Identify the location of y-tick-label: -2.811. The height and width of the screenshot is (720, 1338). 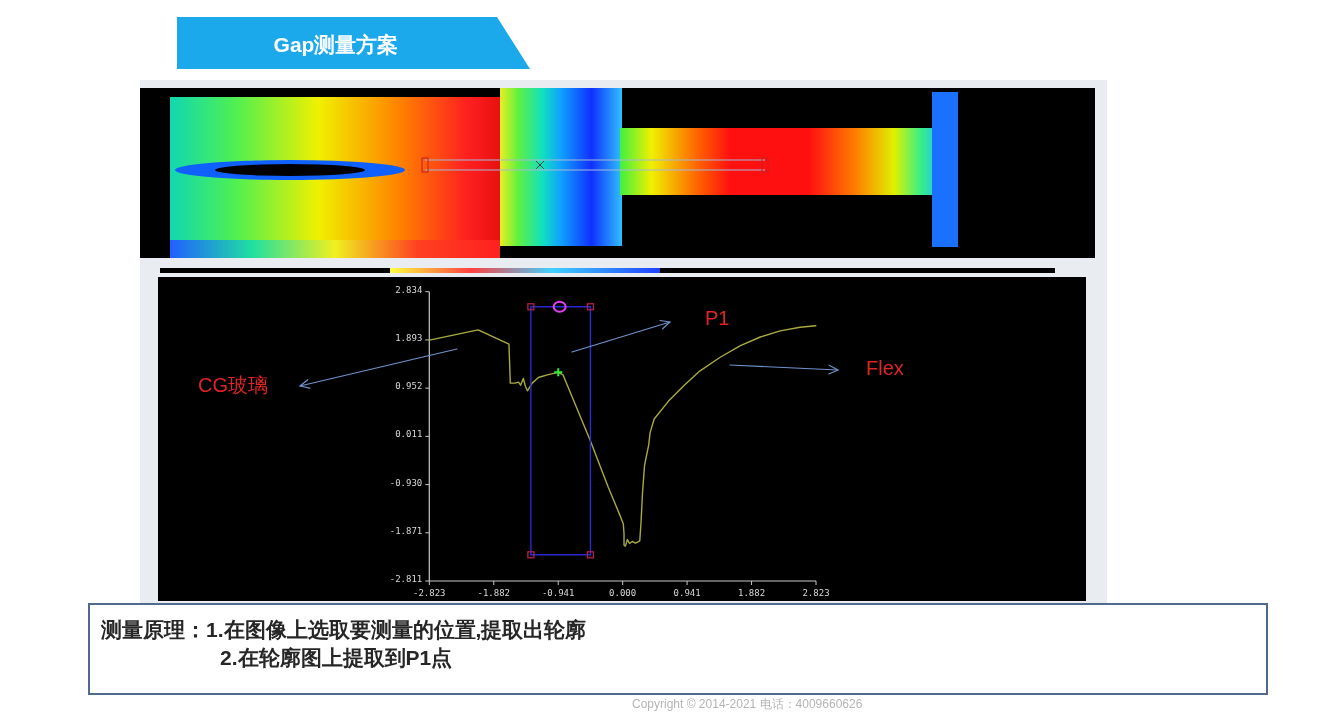
(406, 579).